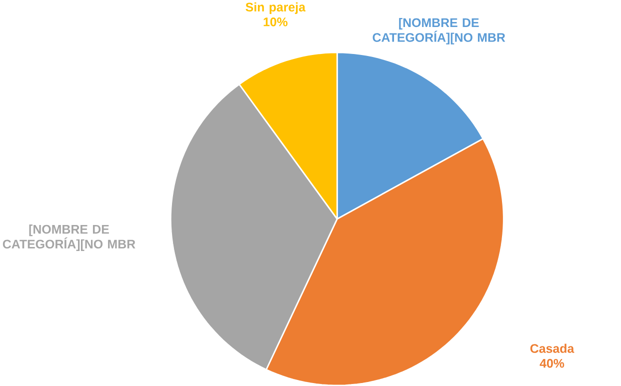  I want to click on data-label: 10%, so click(276, 21).